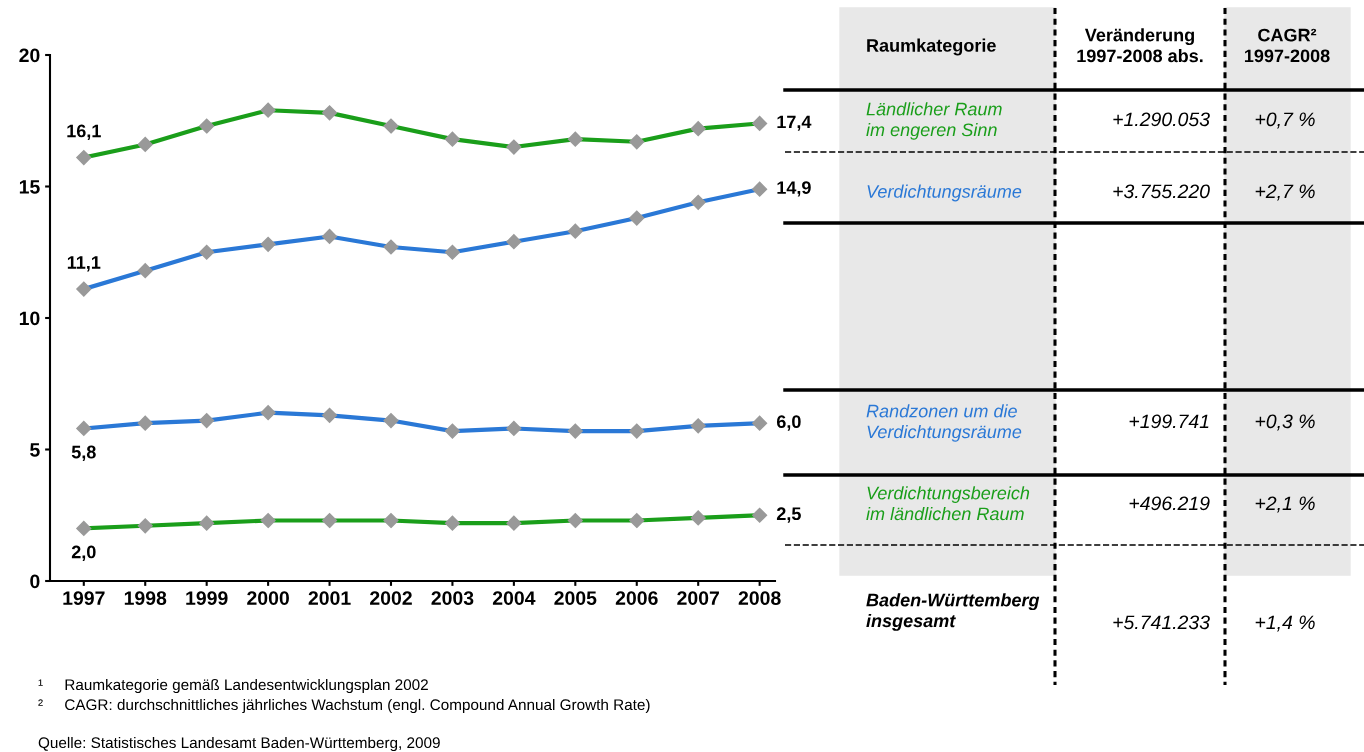  Describe the element at coordinates (452, 598) in the screenshot. I see `x-tick-label: 2003` at that location.